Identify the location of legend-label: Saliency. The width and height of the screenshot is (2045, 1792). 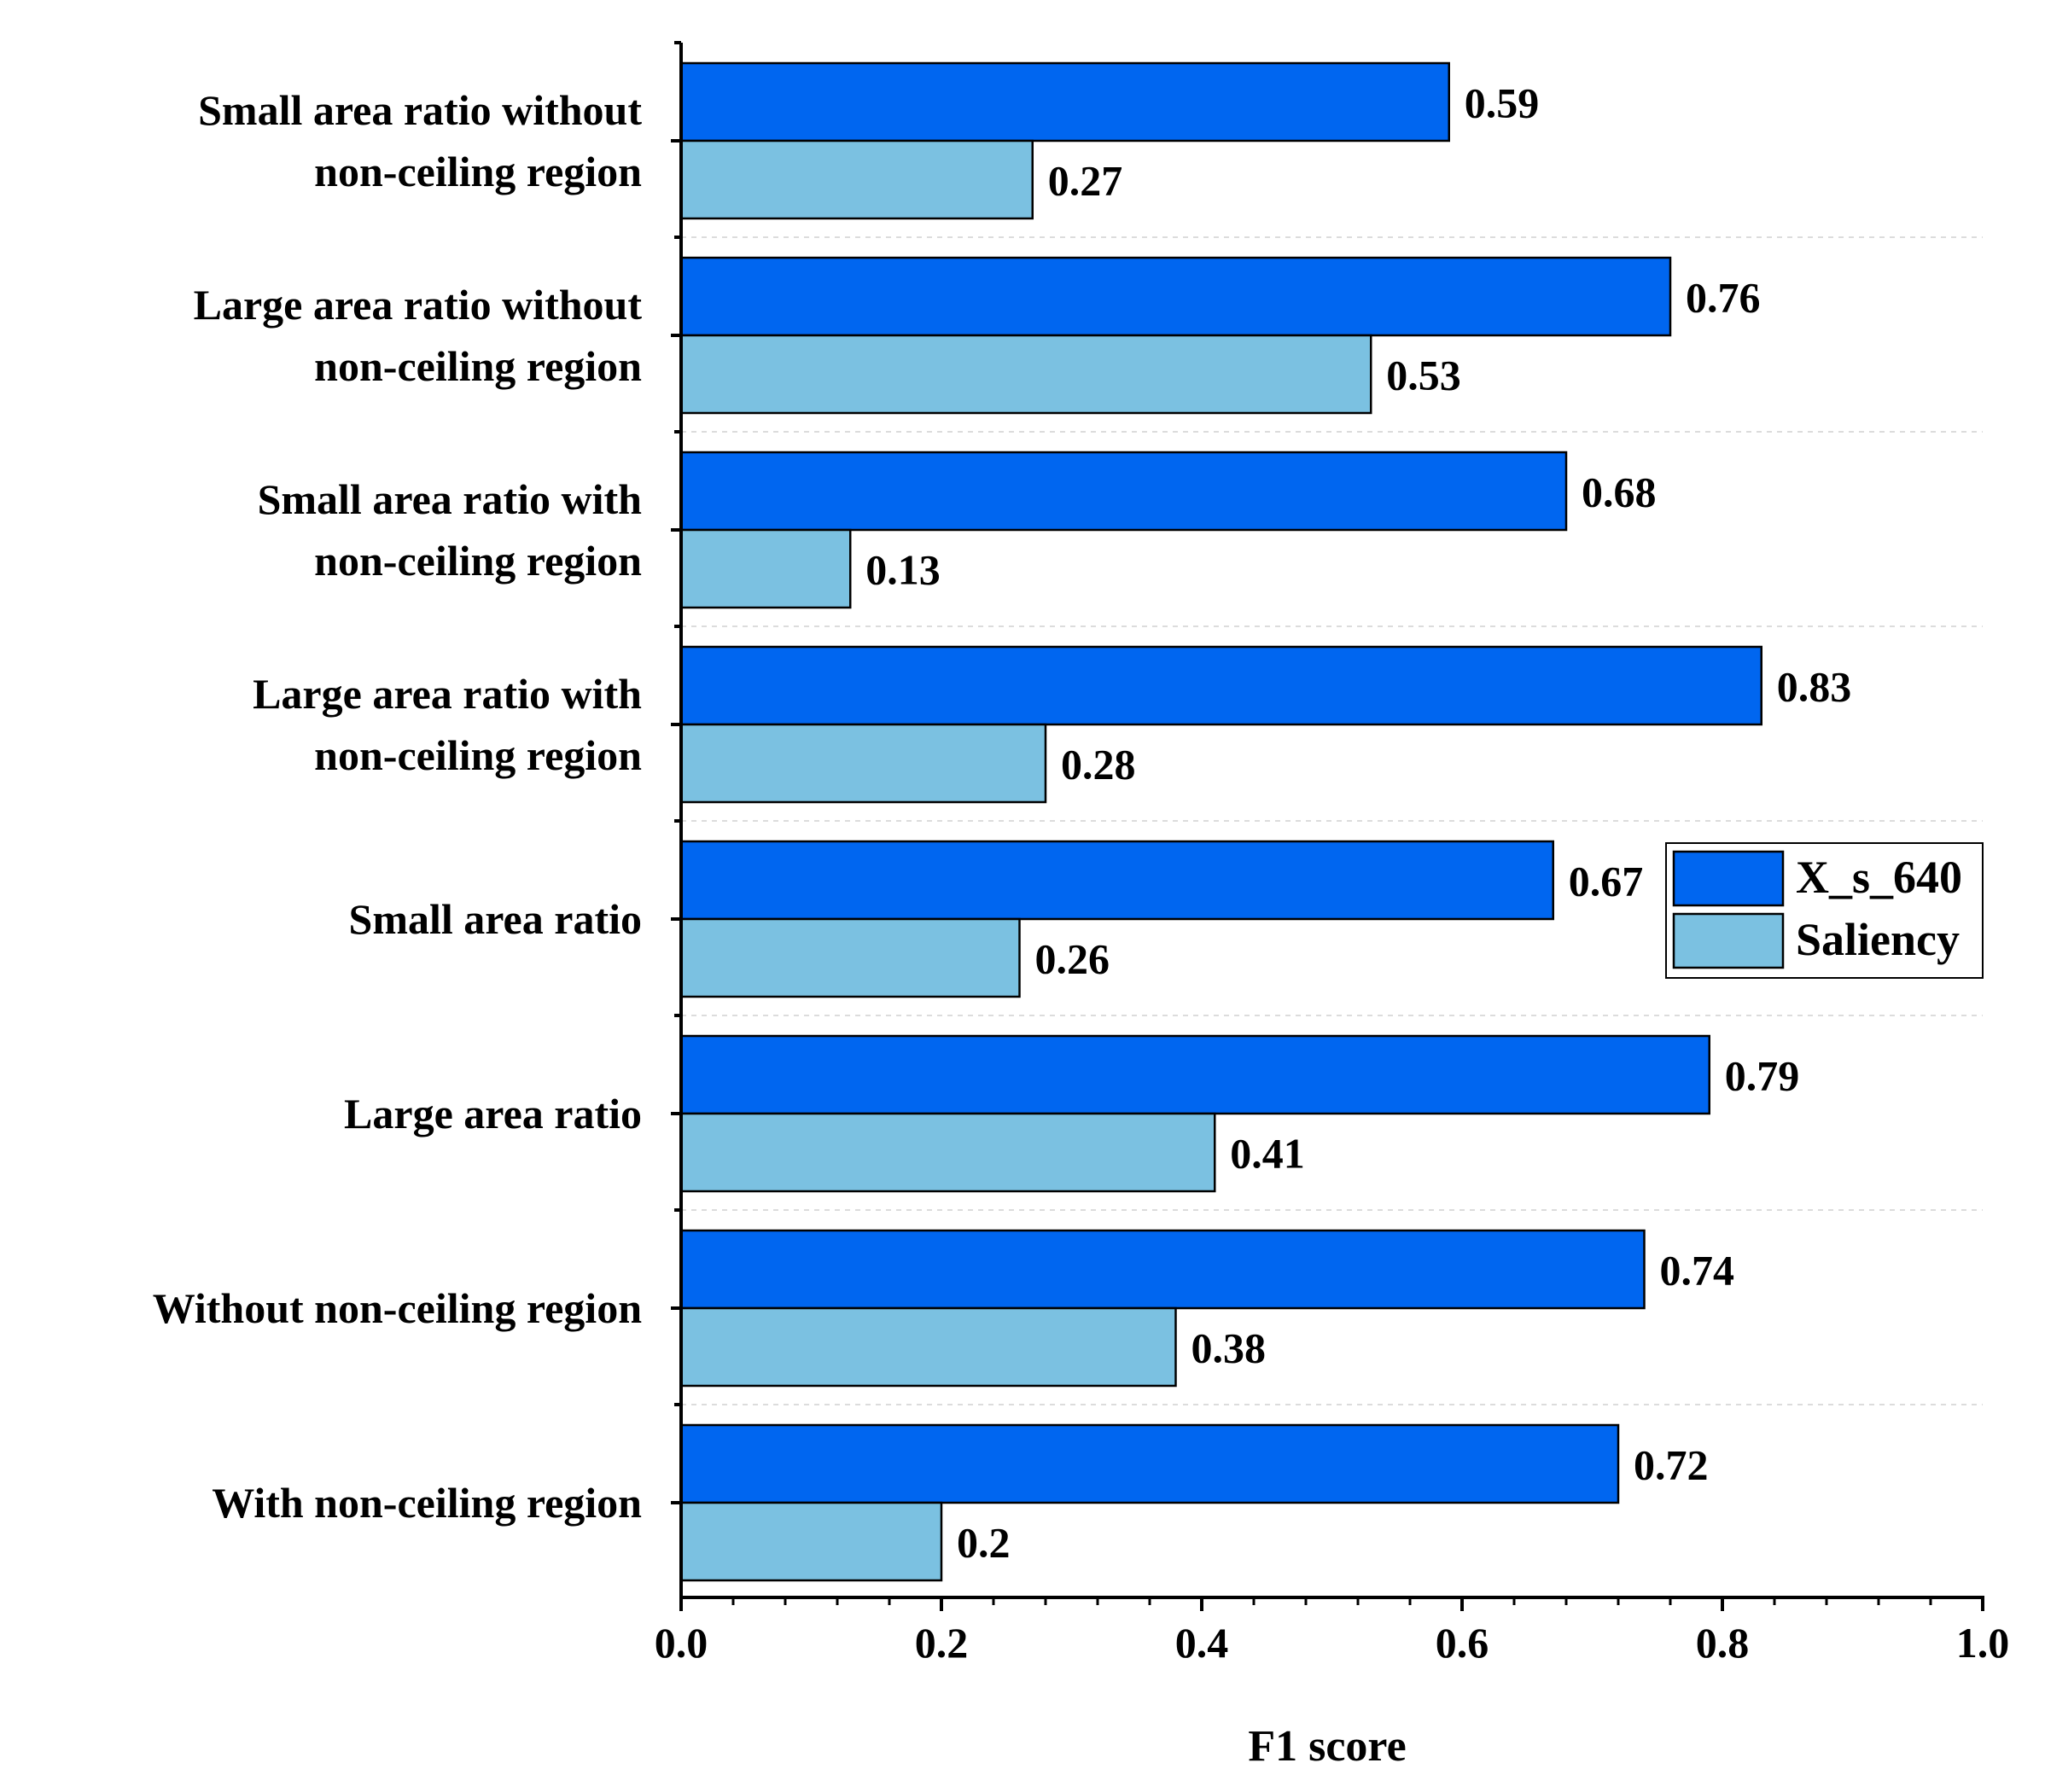
(1878, 940).